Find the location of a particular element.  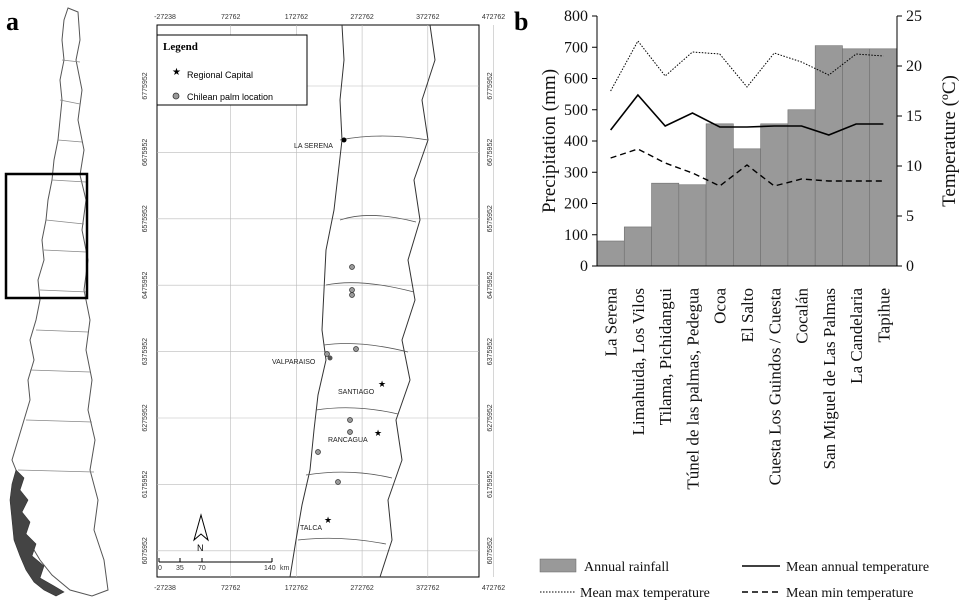

north-label: N is located at coordinates (200, 548).